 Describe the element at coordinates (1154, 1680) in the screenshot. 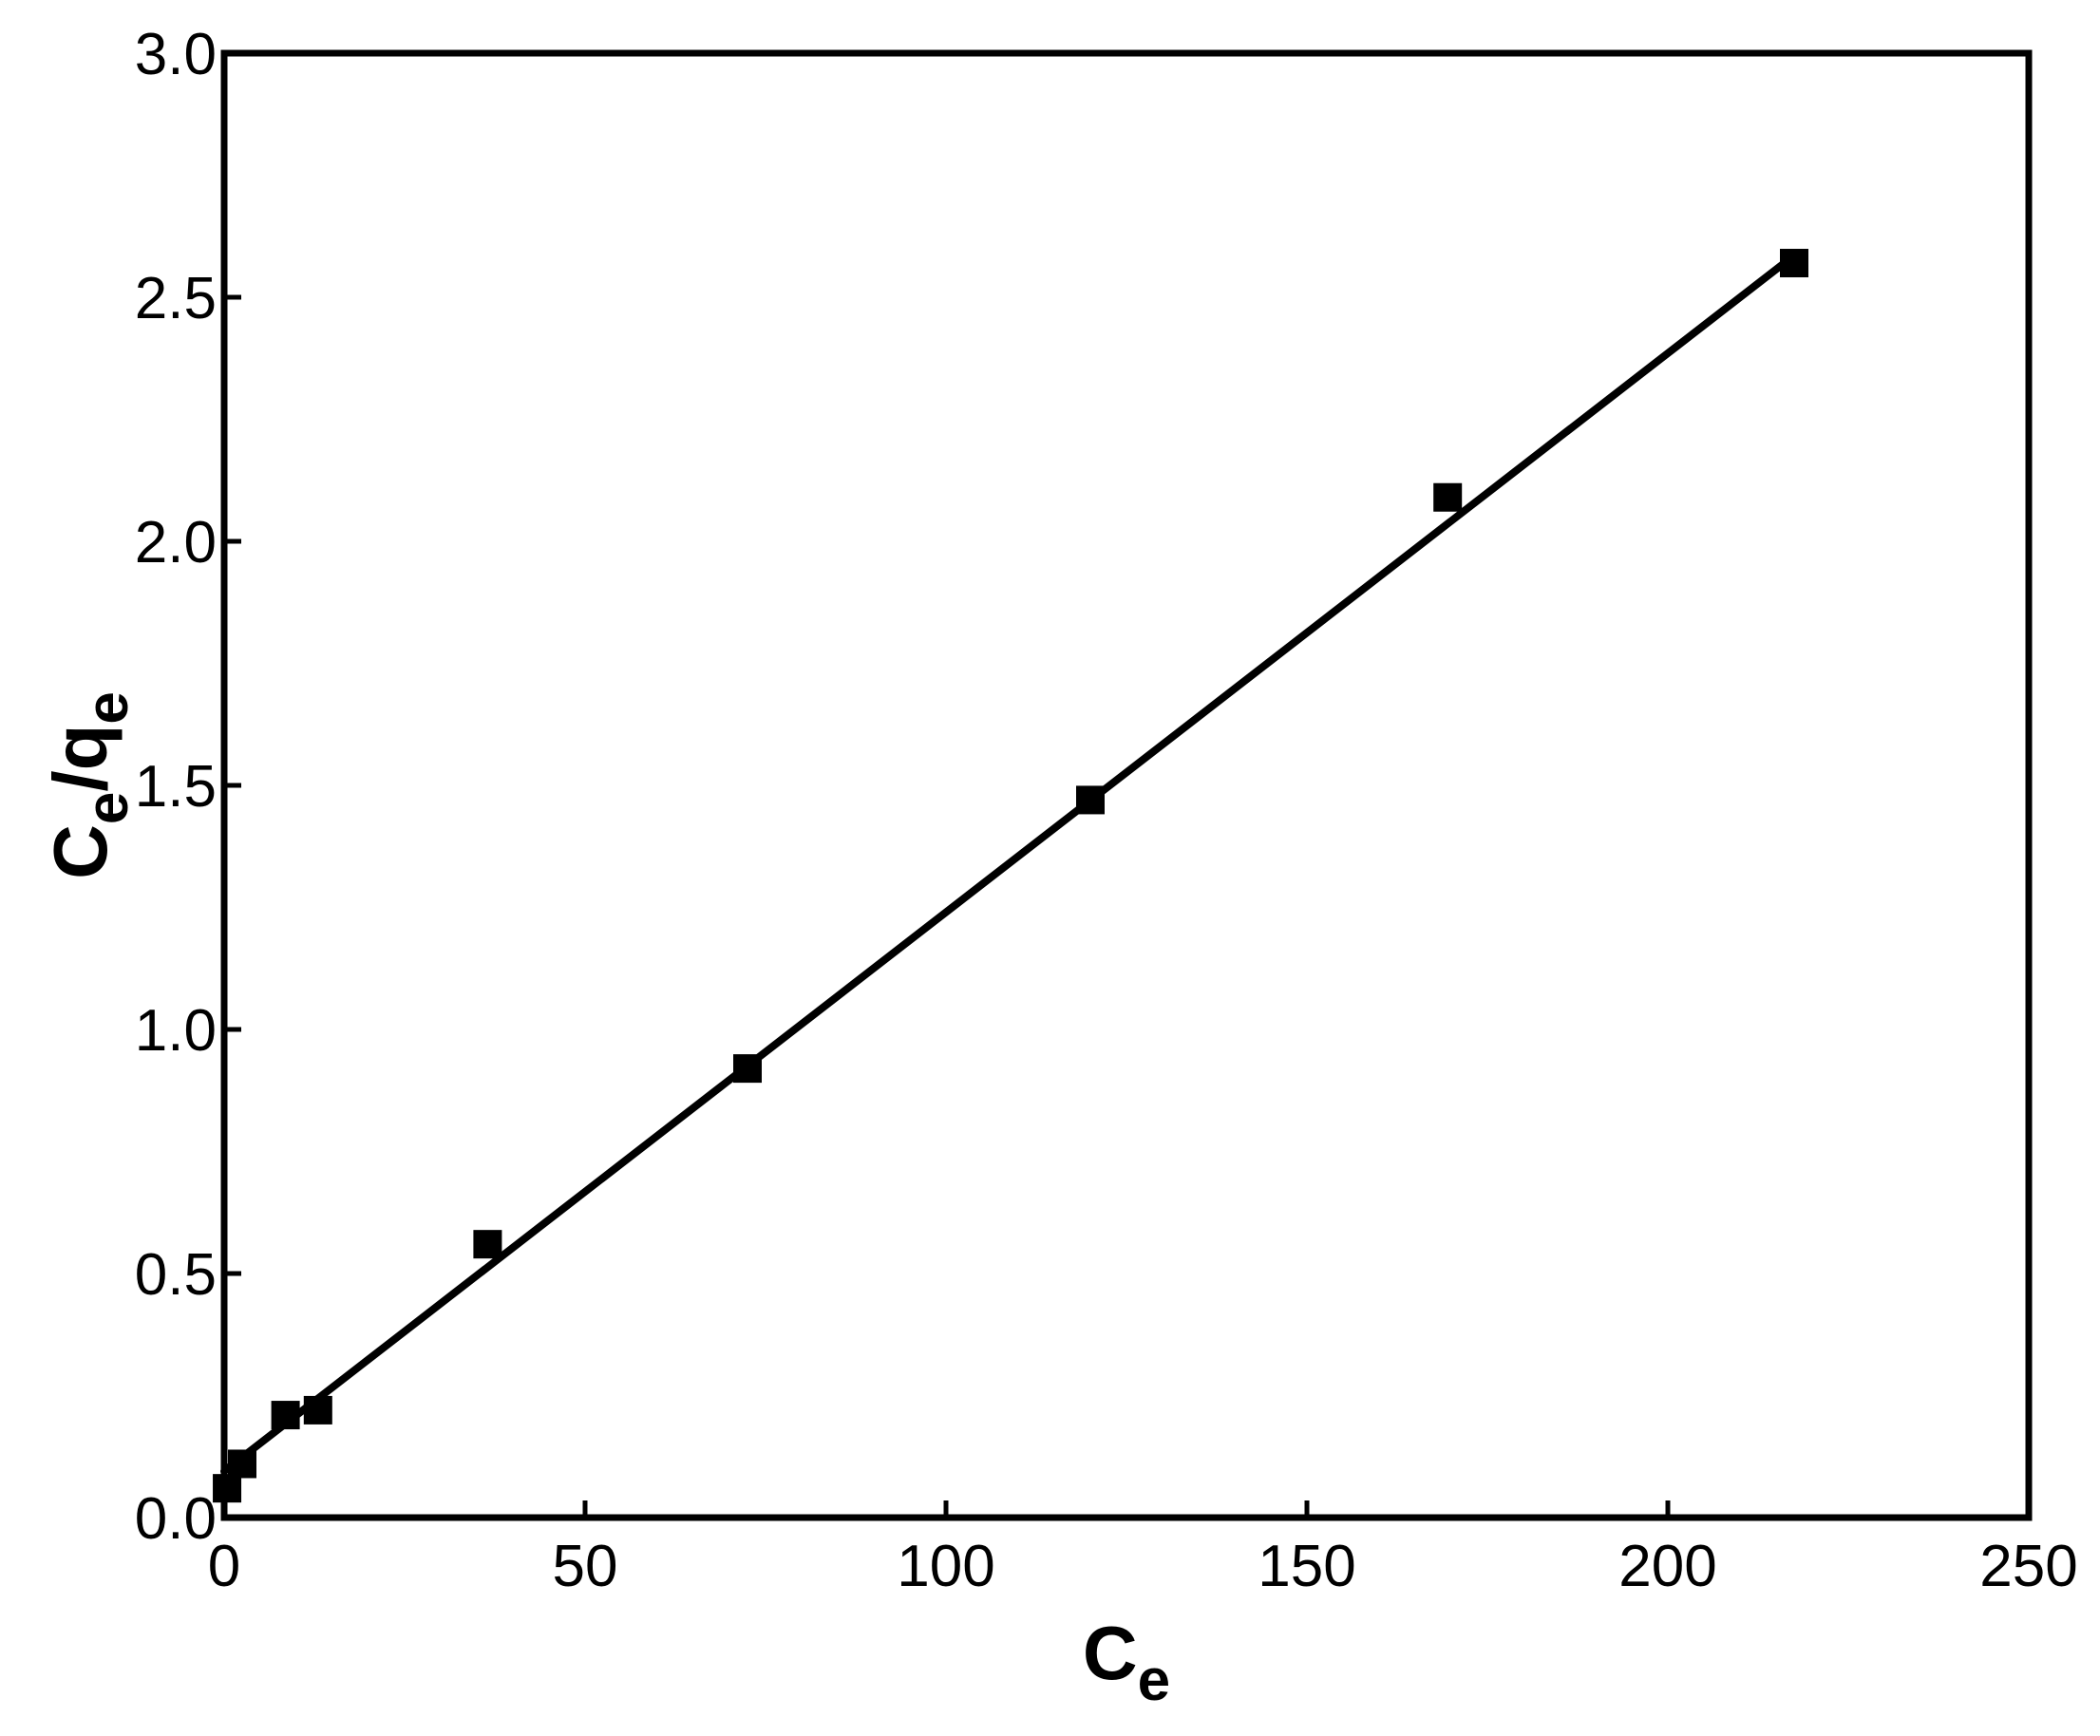

I see `x-axis-title-subscript: e` at that location.